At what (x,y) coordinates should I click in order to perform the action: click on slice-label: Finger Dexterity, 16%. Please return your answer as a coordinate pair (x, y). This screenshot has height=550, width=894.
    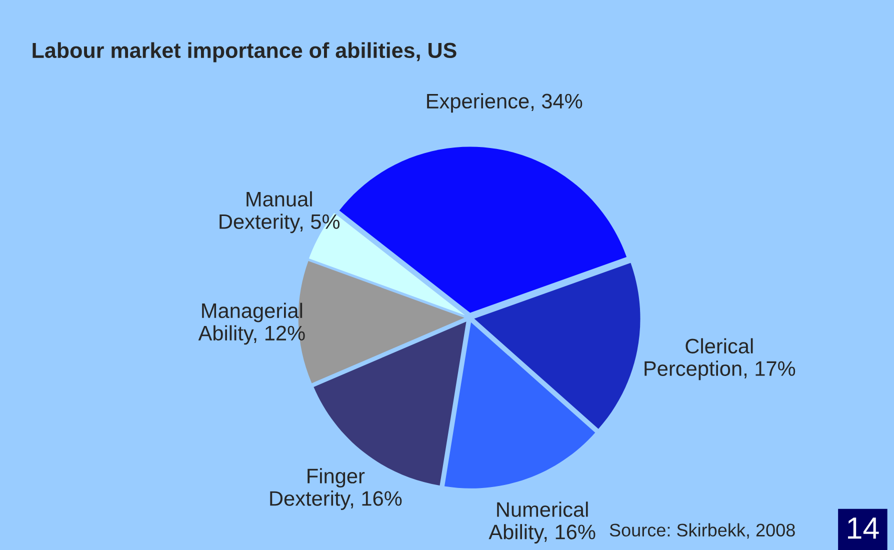
    Looking at the image, I should click on (336, 489).